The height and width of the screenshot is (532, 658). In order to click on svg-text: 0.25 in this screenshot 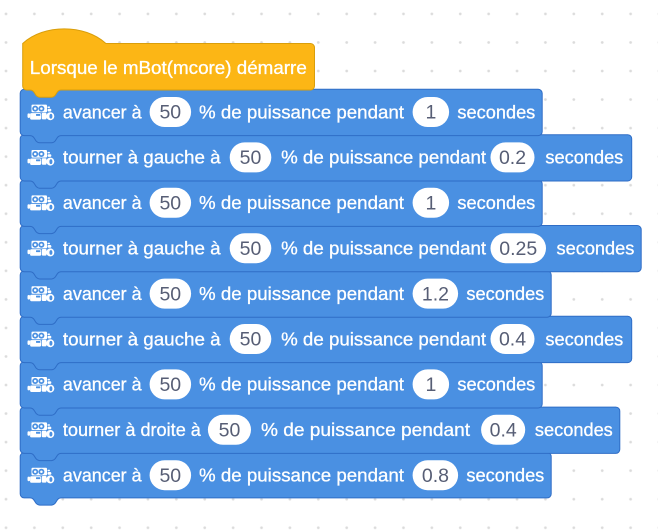, I will do `click(518, 249)`.